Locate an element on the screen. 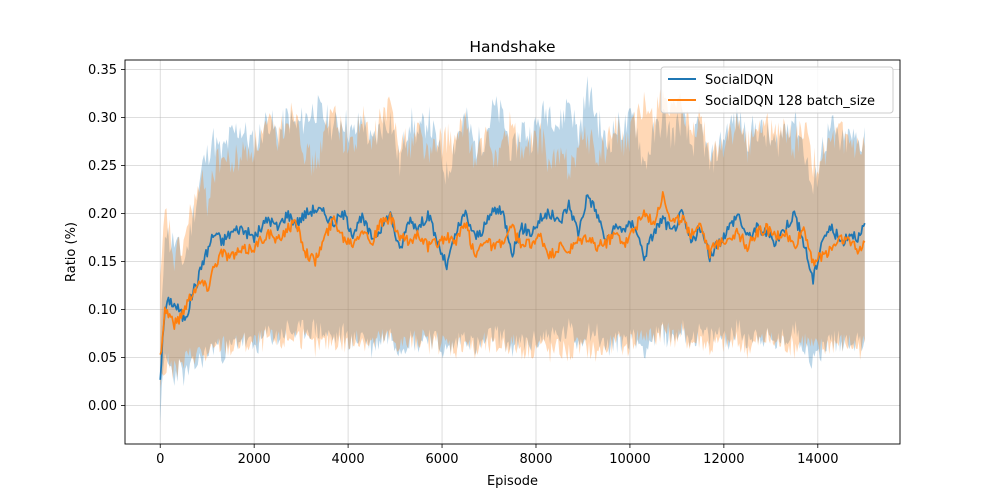  y-axis-ticks: 0.00 0.05 0.10 0.15 0.20 0.25 0.30 0.35 is located at coordinates (106, 238).